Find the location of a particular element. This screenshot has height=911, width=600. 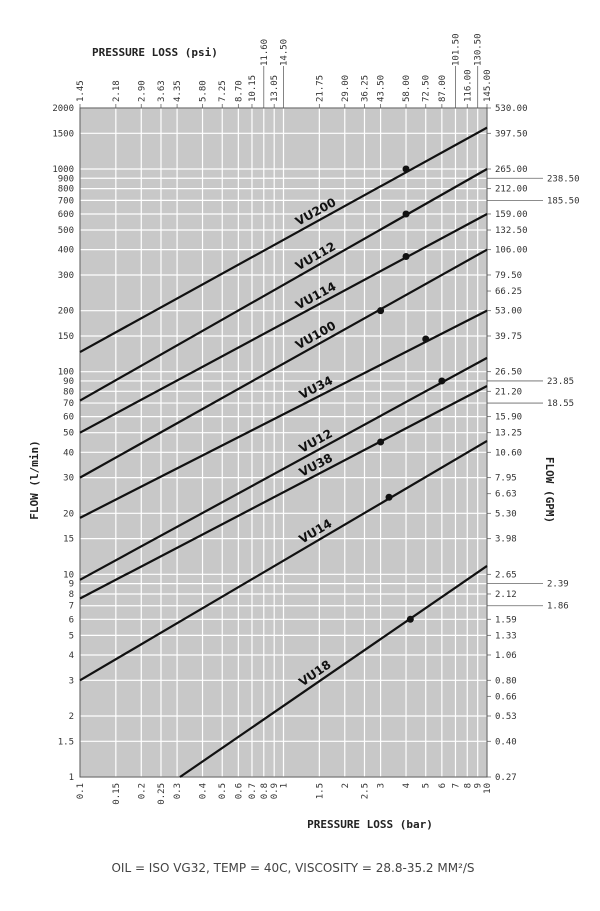

y2-tick-label: 185.50 is located at coordinates (563, 201).